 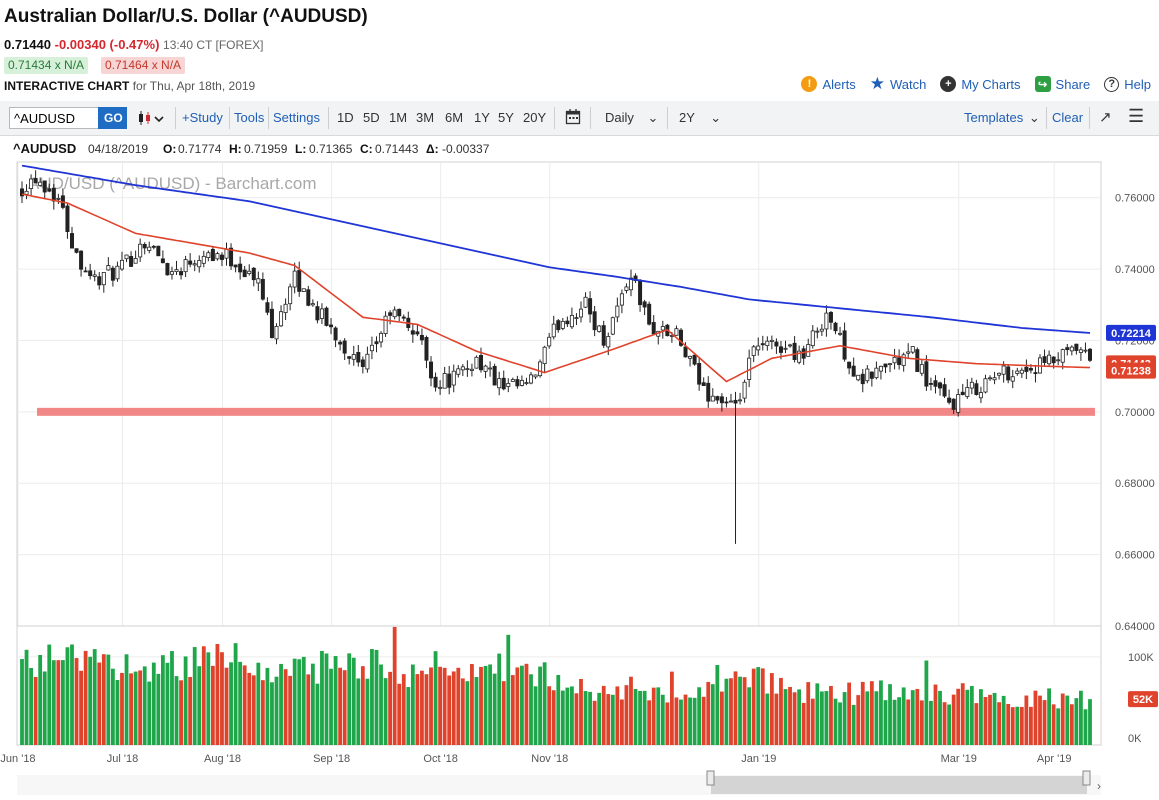 What do you see at coordinates (1131, 372) in the screenshot?
I see `price-badge-label: 0.71238` at bounding box center [1131, 372].